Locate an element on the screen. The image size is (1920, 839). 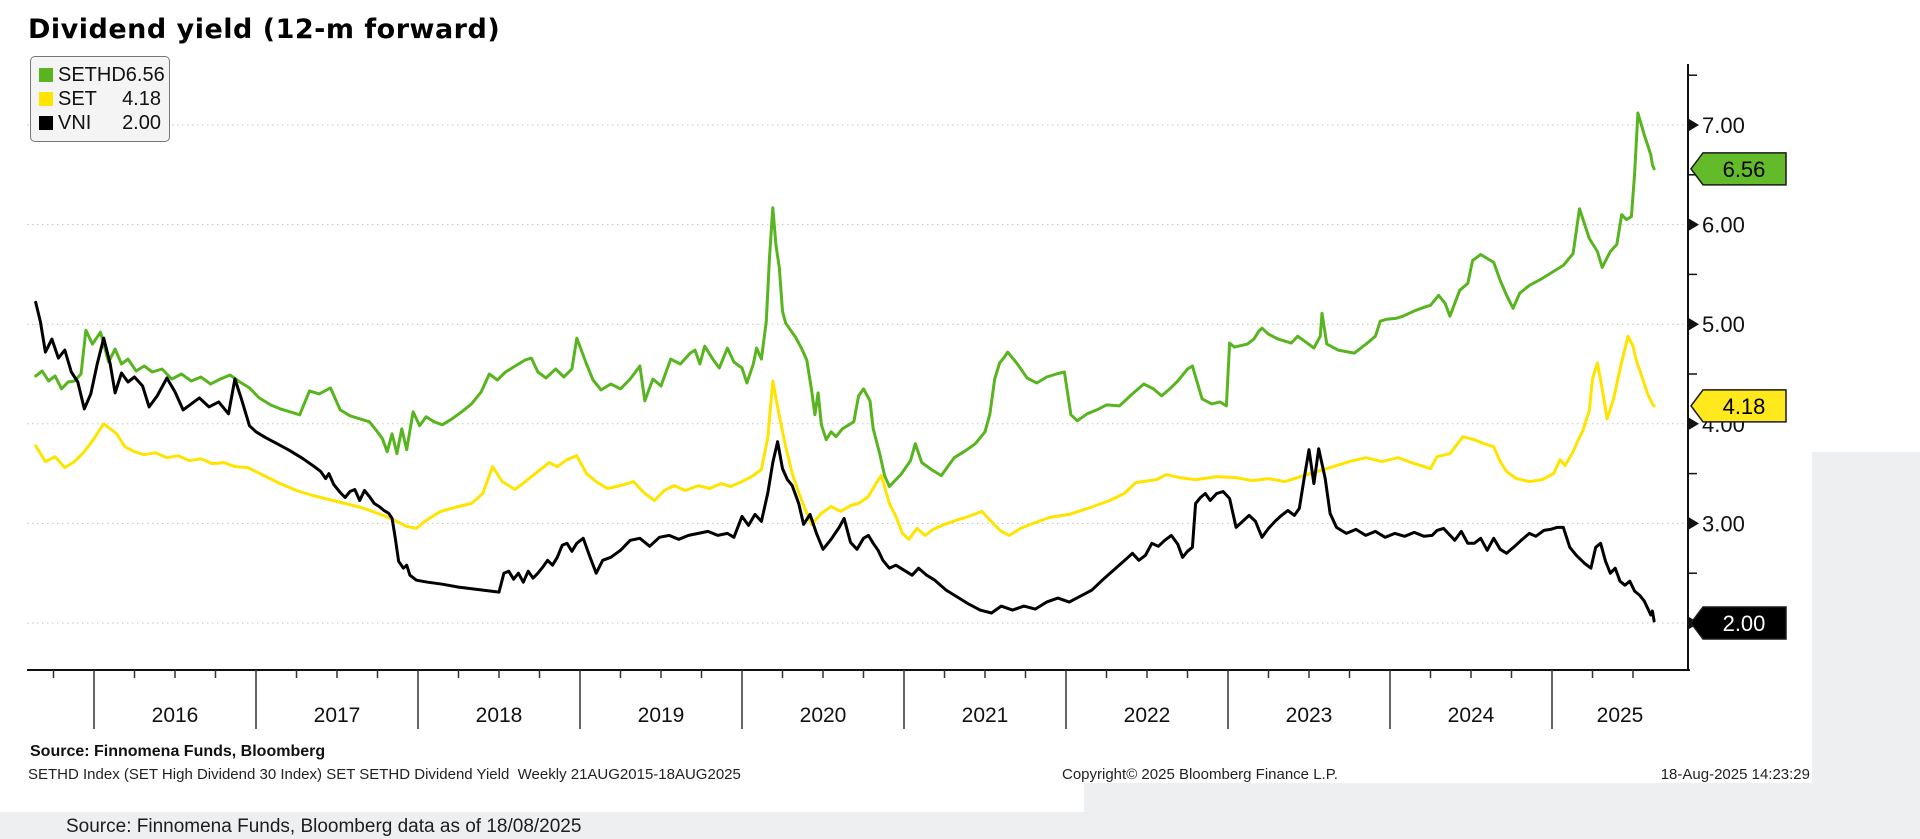
legend-swatch-SET is located at coordinates (46, 99).